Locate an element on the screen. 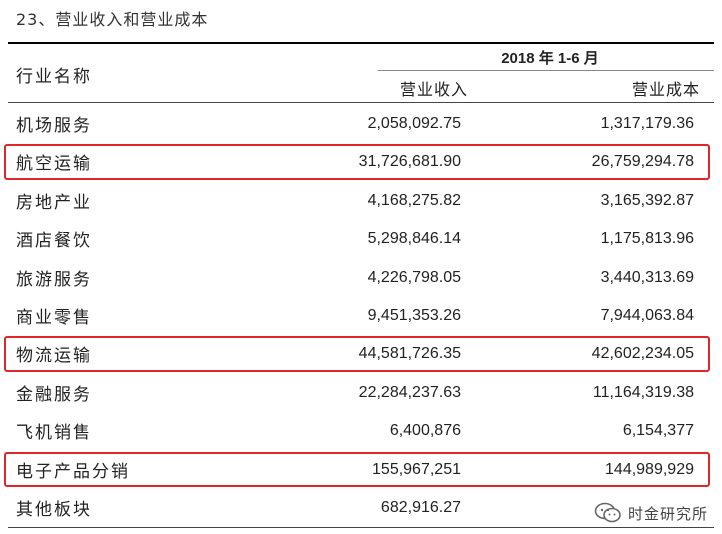 This screenshot has width=722, height=534. cost-value: 1,317,179.36 is located at coordinates (647, 123).